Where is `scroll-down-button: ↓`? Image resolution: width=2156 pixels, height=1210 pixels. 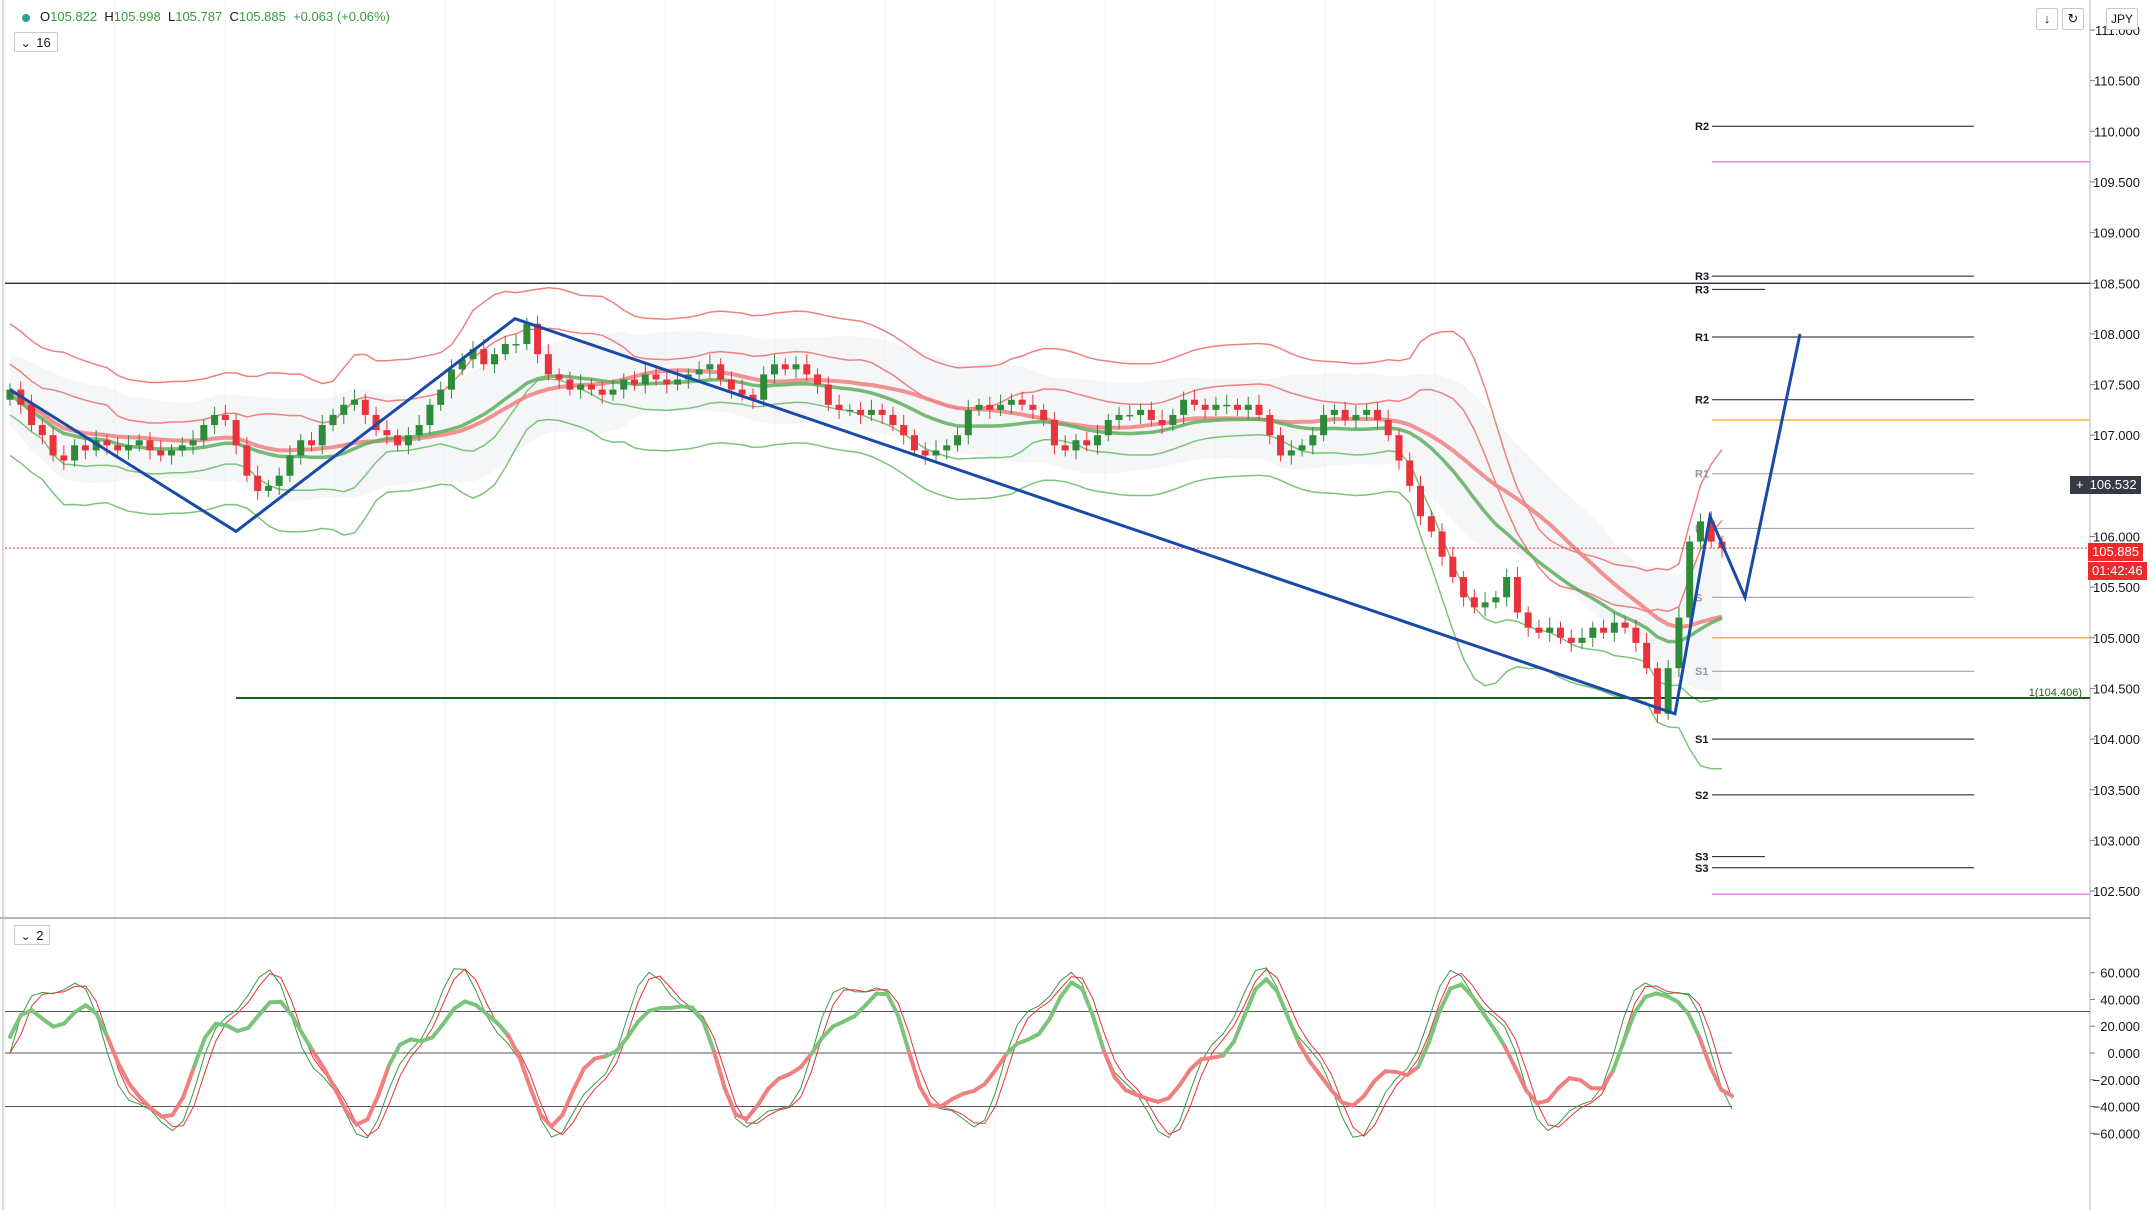
scroll-down-button: ↓ is located at coordinates (2047, 19).